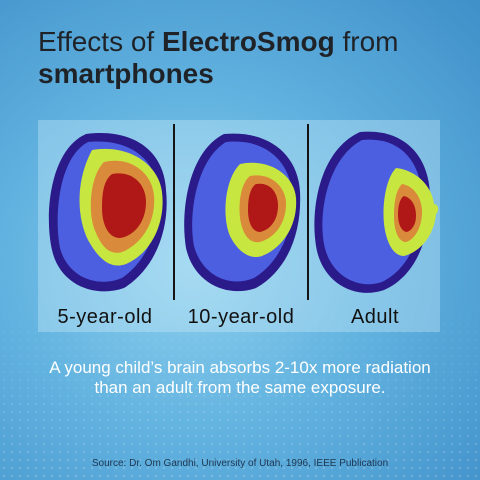 The width and height of the screenshot is (480, 480). I want to click on caption-line2: than an adult from the same exposure., so click(240, 387).